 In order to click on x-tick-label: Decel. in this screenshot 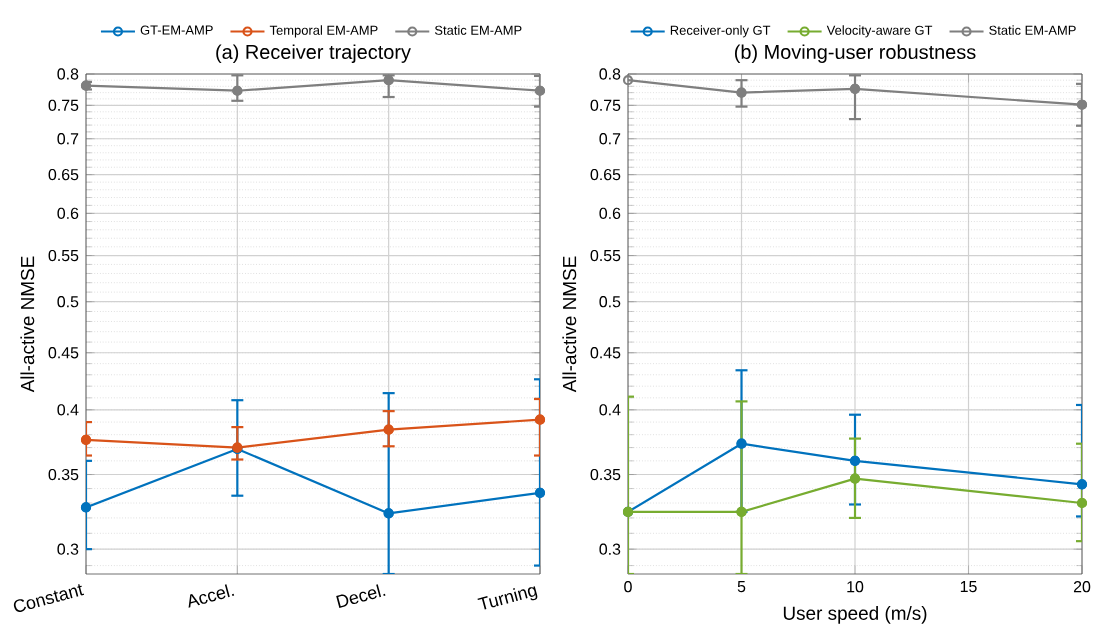, I will do `click(361, 596)`.